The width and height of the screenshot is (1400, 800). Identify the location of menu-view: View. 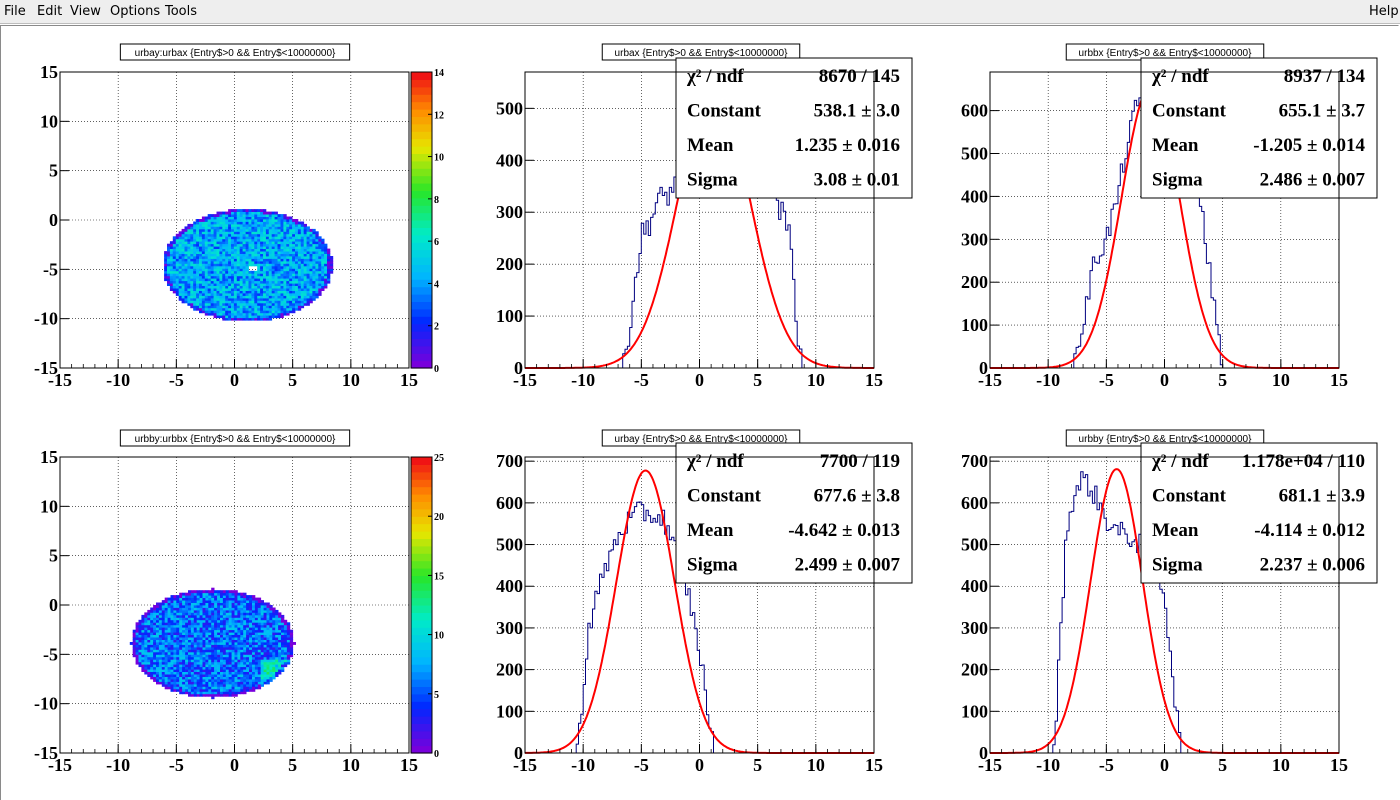
(85, 11).